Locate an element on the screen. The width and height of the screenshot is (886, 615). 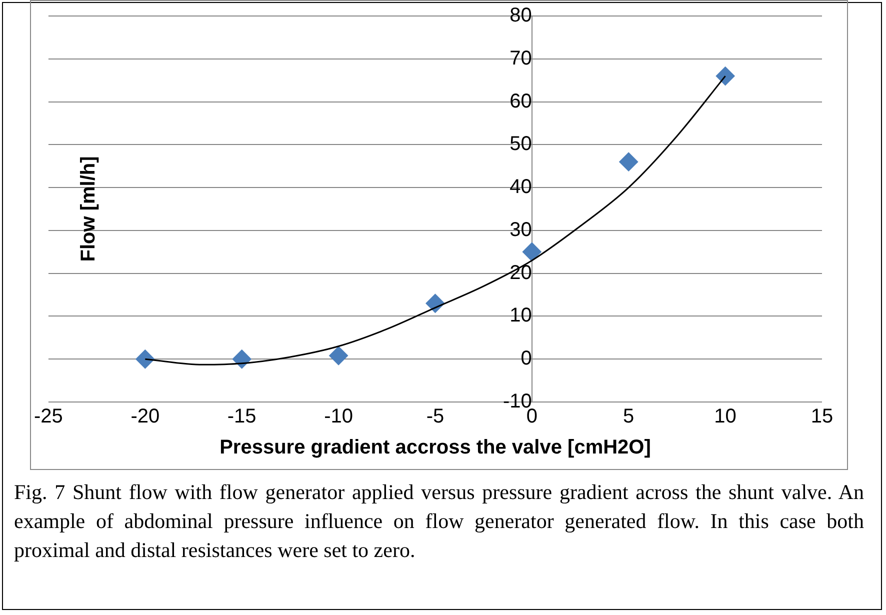
y-tick-label: 80 is located at coordinates (521, 15).